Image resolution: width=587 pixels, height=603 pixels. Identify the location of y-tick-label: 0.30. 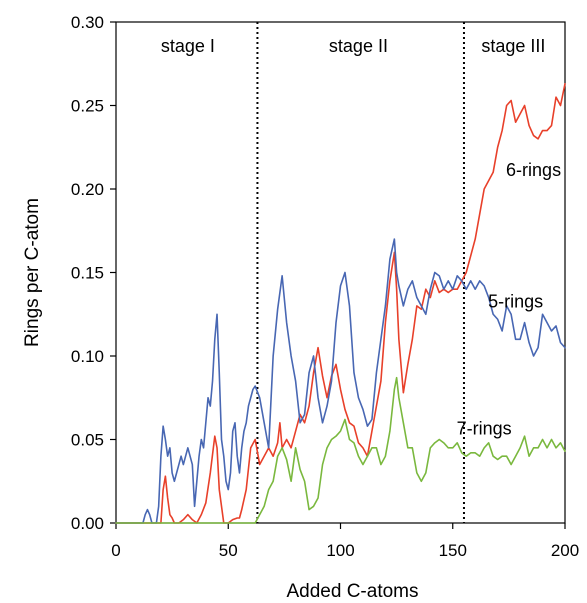
(87, 22).